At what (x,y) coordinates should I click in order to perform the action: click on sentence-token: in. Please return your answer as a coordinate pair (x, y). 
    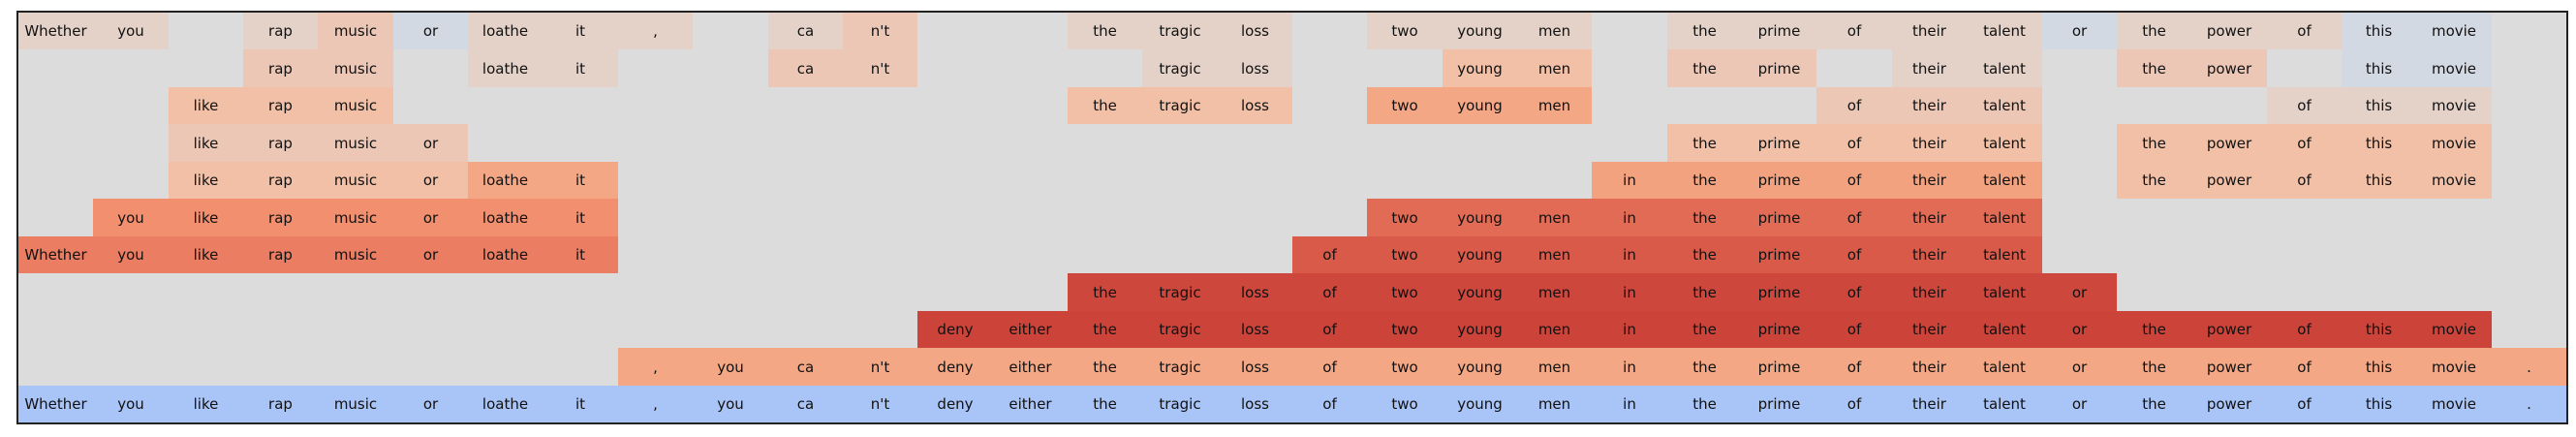
    Looking at the image, I should click on (1629, 404).